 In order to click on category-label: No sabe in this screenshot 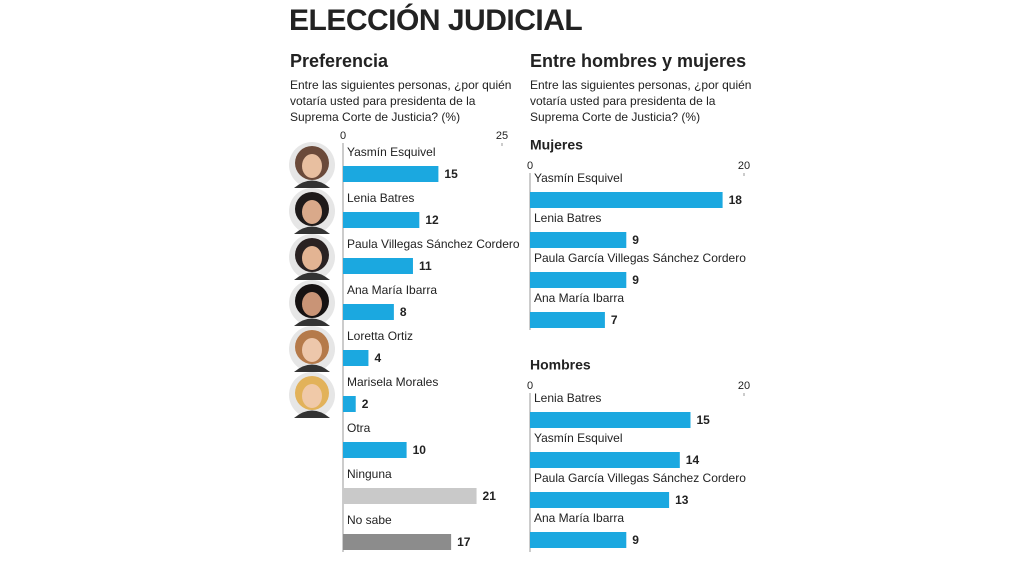, I will do `click(369, 520)`.